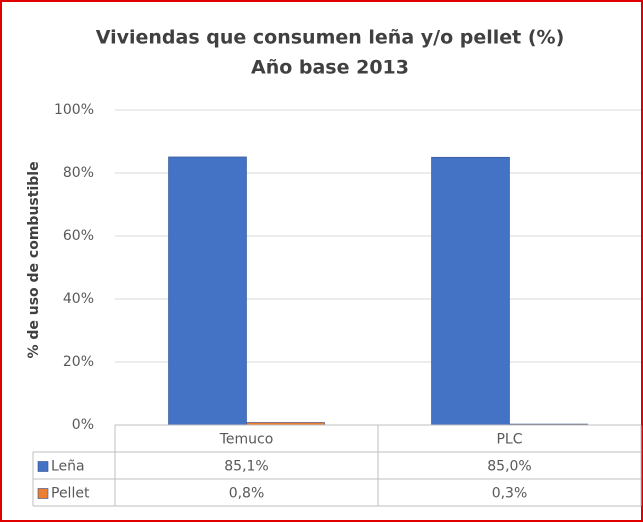  Describe the element at coordinates (78, 236) in the screenshot. I see `y-tick-label: 60%` at that location.